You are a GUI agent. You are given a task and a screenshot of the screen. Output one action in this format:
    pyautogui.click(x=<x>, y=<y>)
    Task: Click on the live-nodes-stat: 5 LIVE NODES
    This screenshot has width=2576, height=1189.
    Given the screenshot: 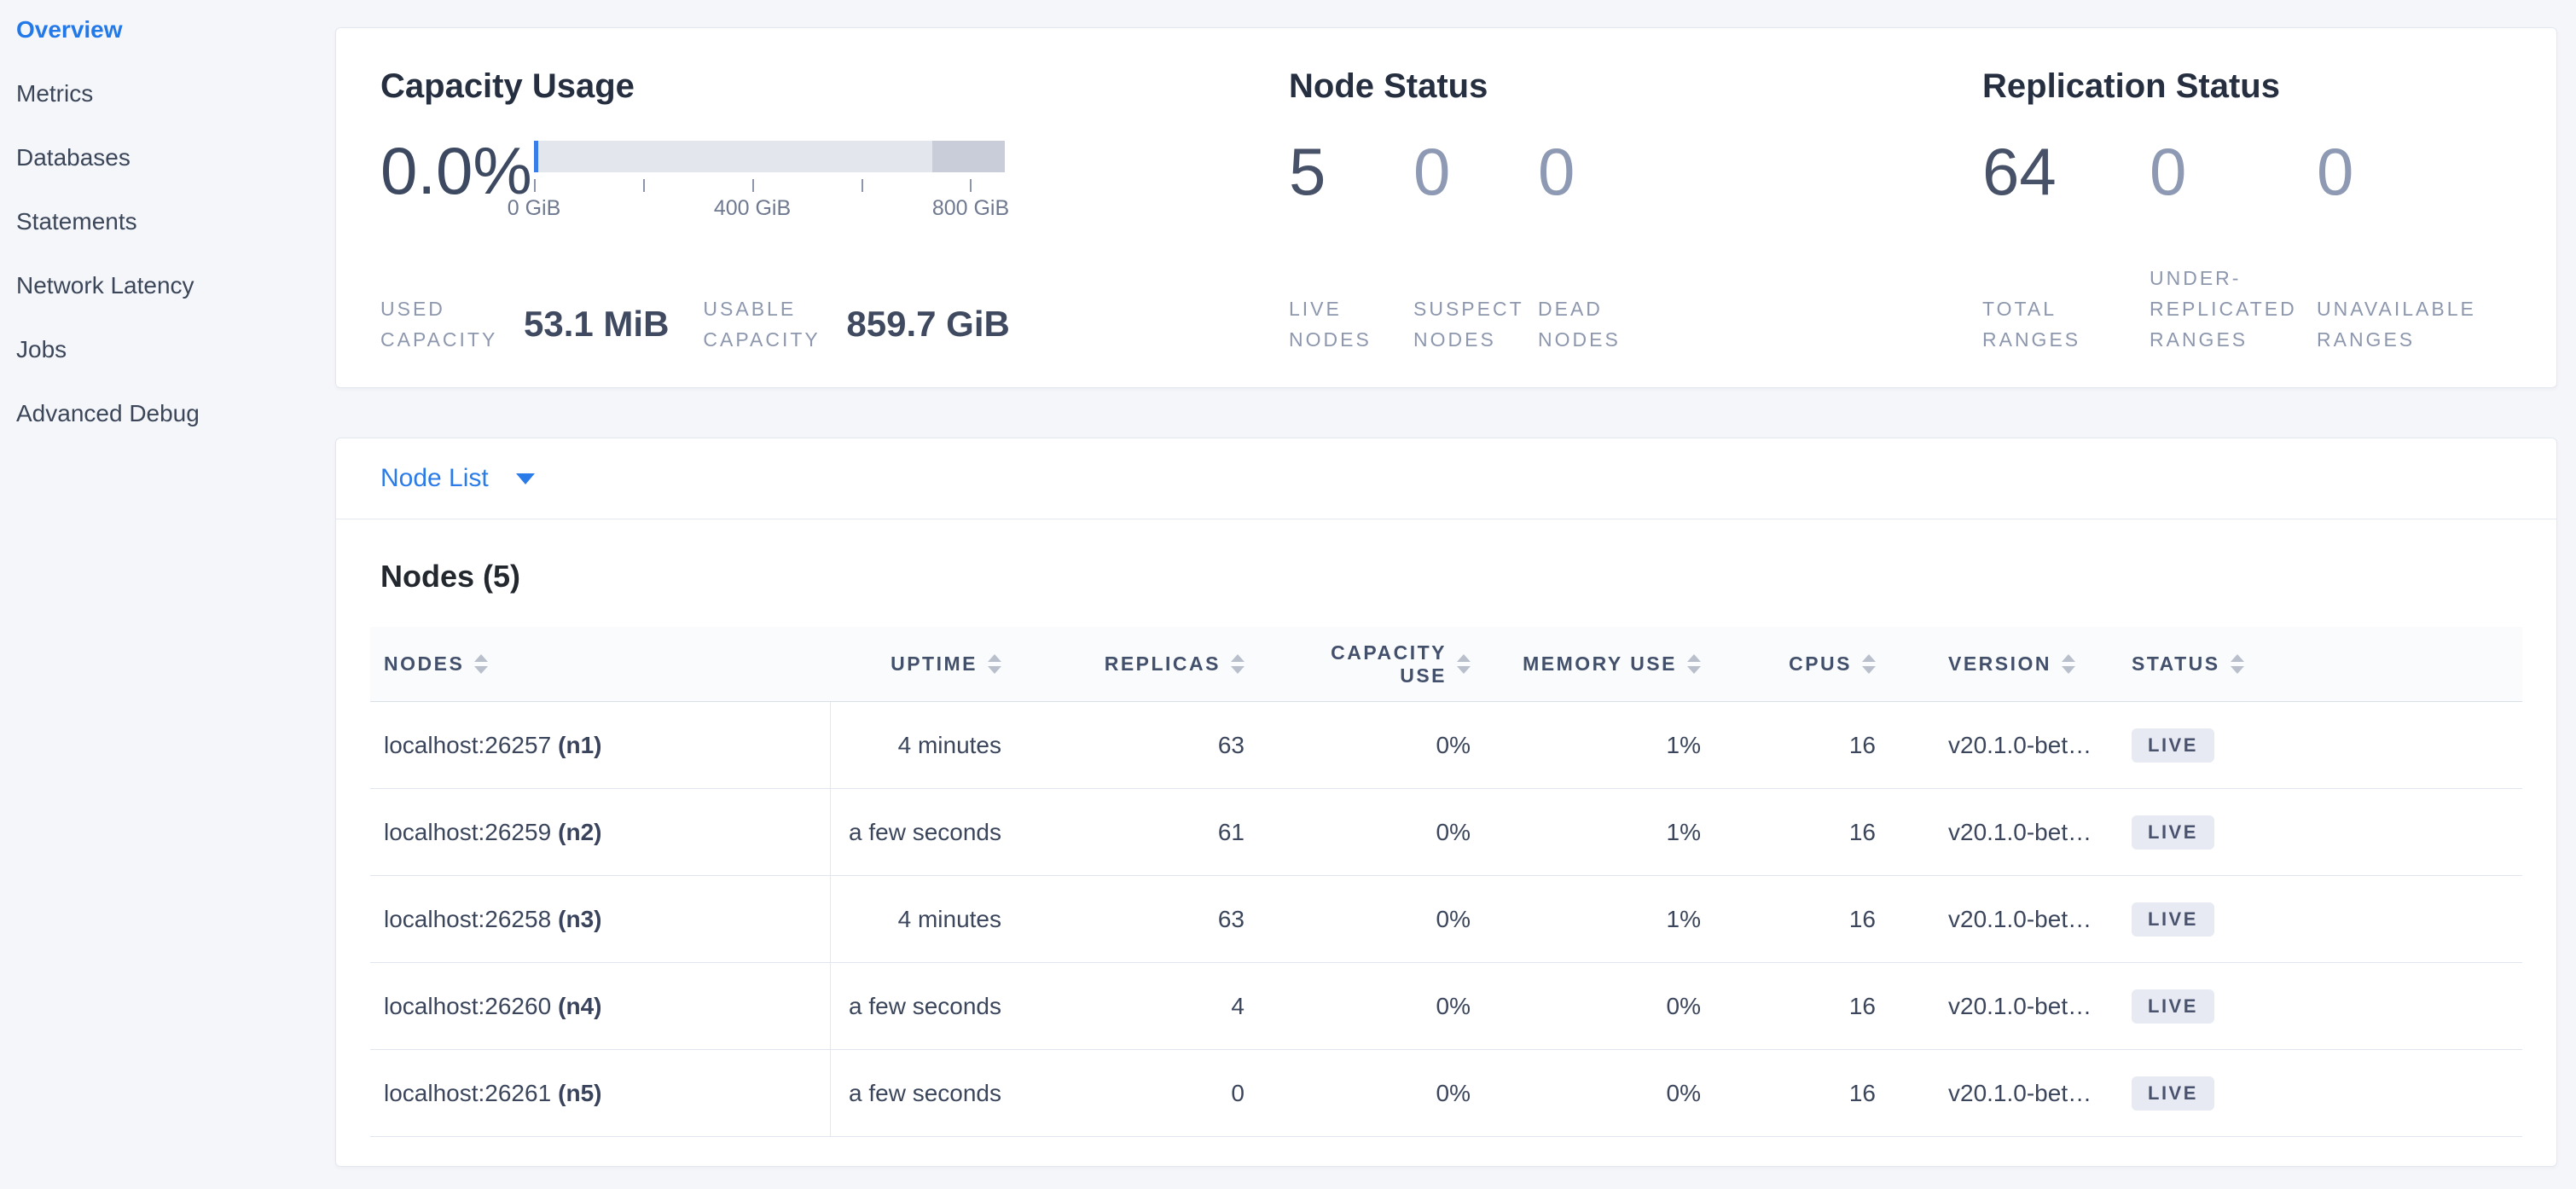 What is the action you would take?
    pyautogui.click(x=1351, y=262)
    